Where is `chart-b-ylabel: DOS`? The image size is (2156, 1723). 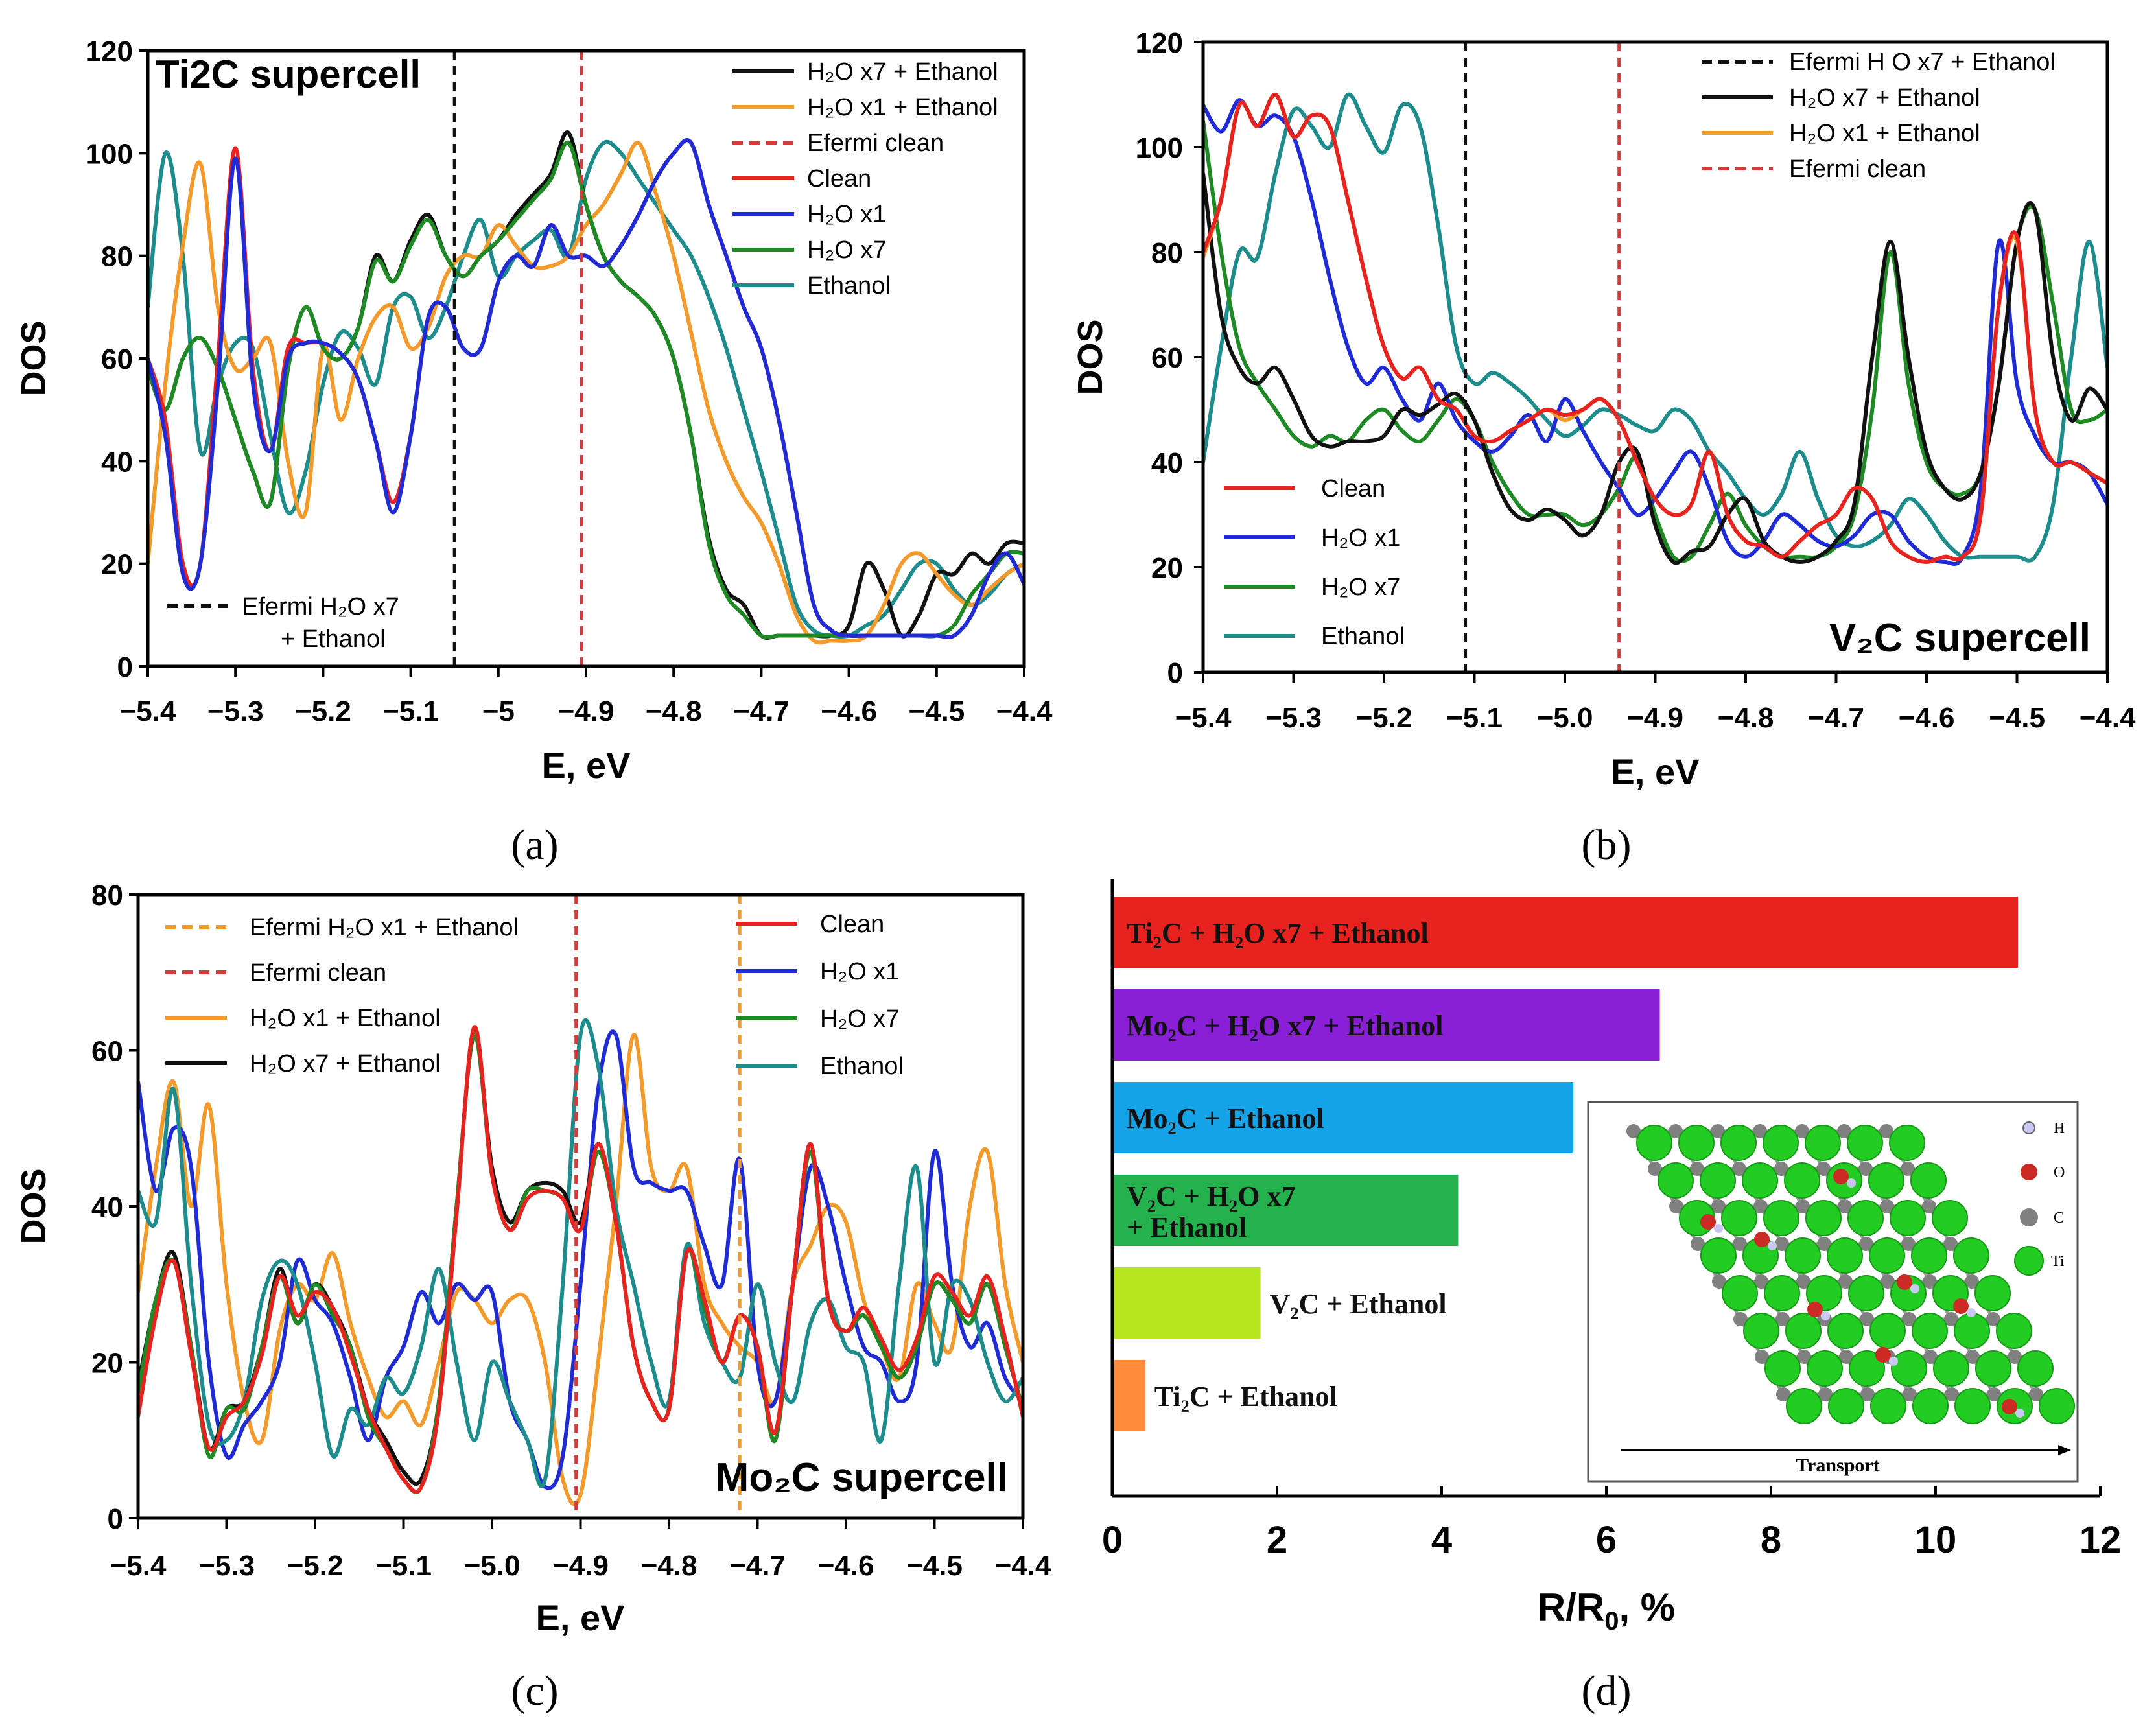
chart-b-ylabel: DOS is located at coordinates (1090, 357).